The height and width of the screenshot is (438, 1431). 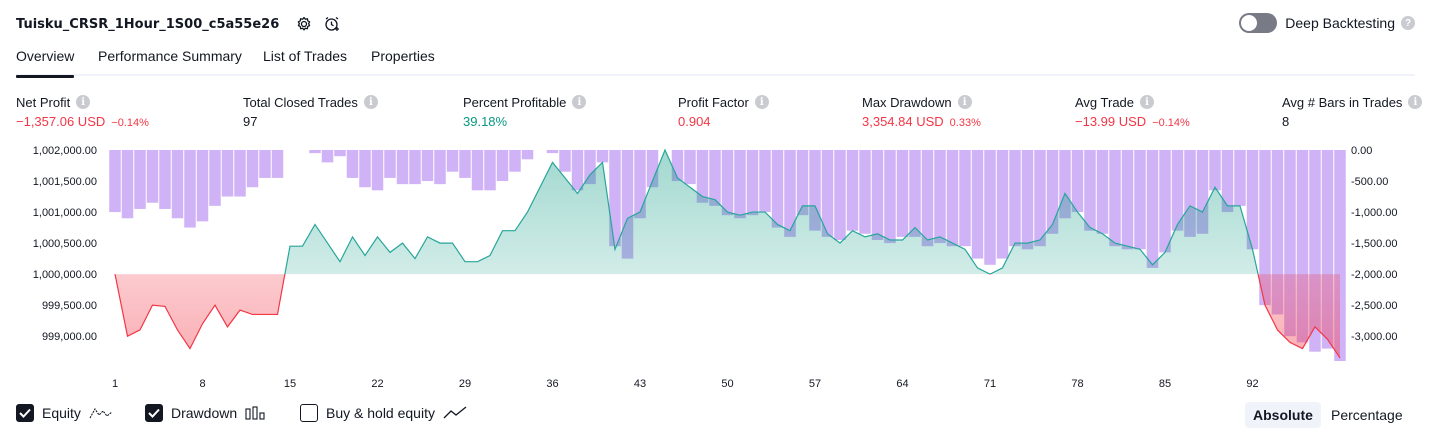 I want to click on right-axis-tick: -3,000.00, so click(x=1374, y=337).